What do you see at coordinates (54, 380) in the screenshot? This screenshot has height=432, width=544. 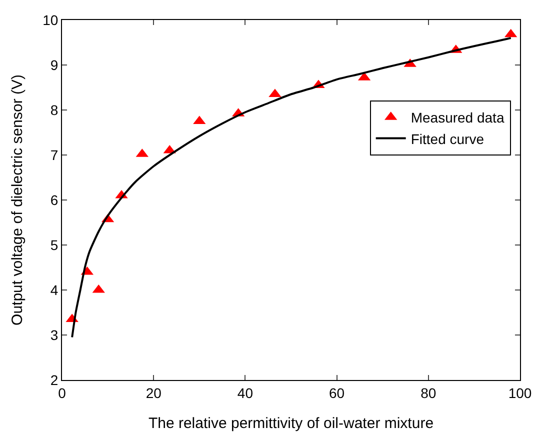 I see `y-tick-label: 2` at bounding box center [54, 380].